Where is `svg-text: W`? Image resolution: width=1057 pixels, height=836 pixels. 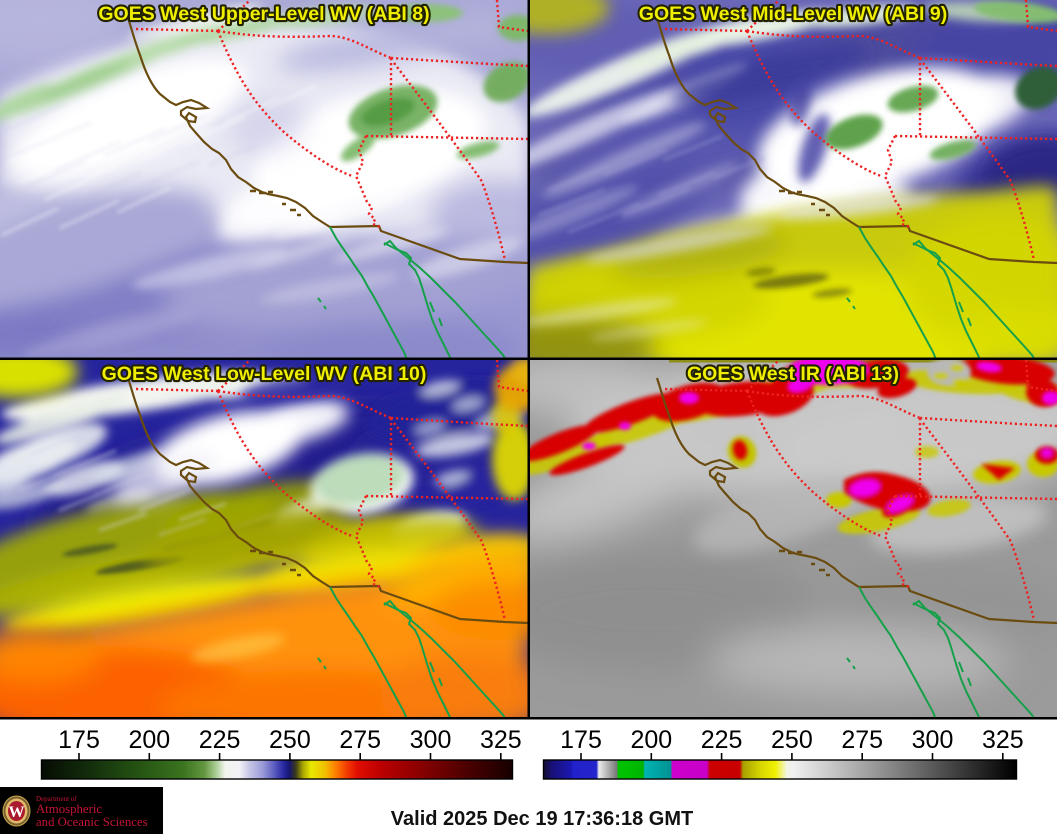
svg-text: W is located at coordinates (17, 812).